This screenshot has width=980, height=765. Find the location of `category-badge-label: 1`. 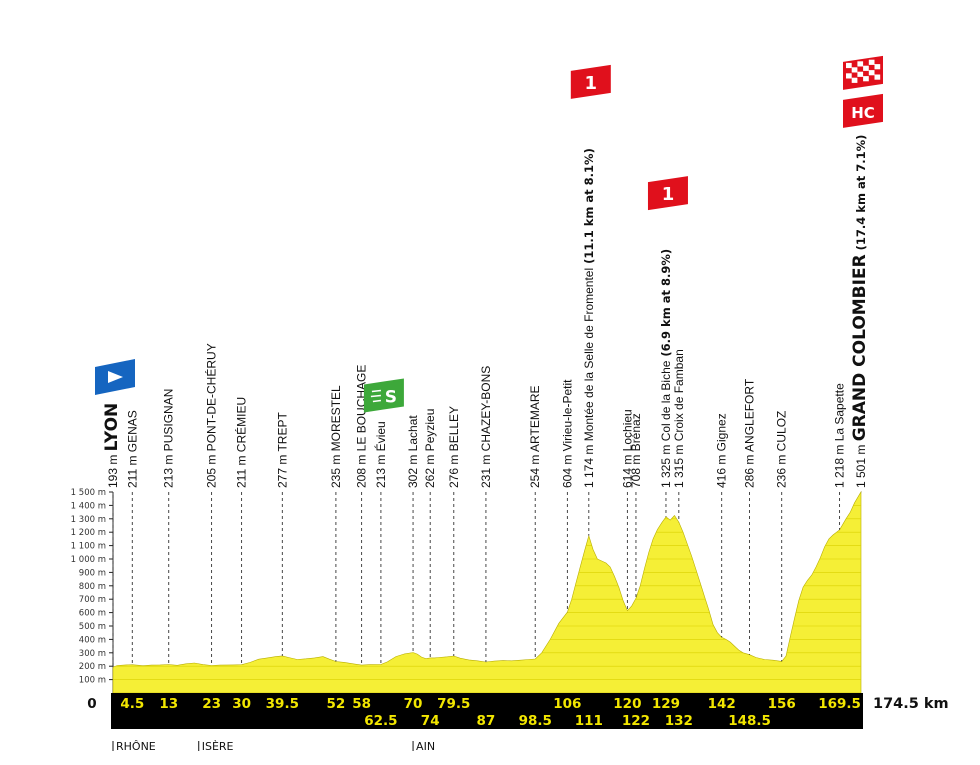

category-badge-label: 1 is located at coordinates (591, 83).